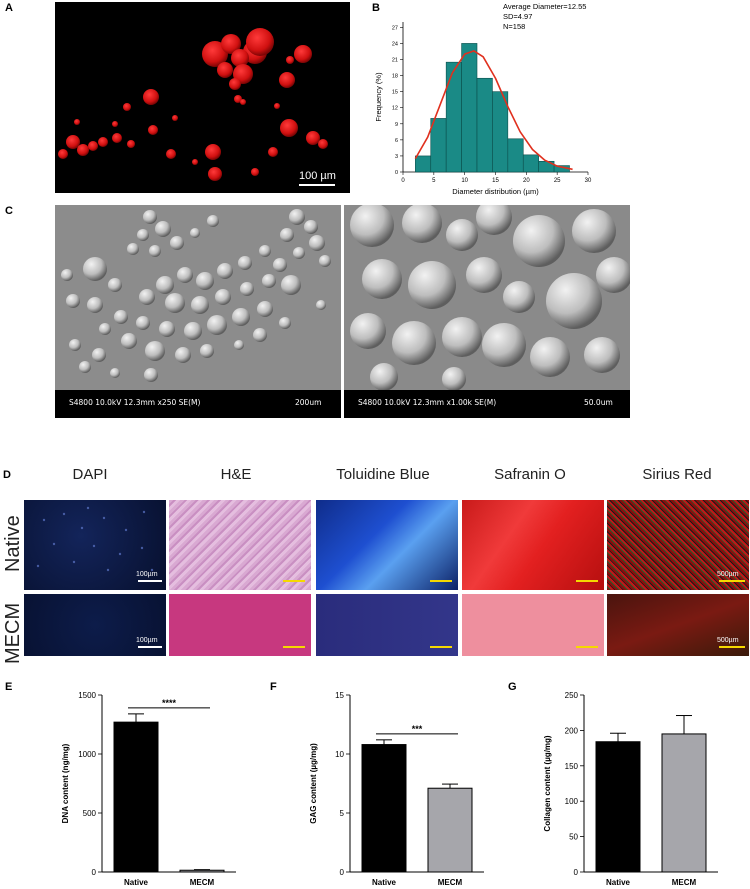  What do you see at coordinates (147, 574) in the screenshot?
I see `scale-label: 100µm` at bounding box center [147, 574].